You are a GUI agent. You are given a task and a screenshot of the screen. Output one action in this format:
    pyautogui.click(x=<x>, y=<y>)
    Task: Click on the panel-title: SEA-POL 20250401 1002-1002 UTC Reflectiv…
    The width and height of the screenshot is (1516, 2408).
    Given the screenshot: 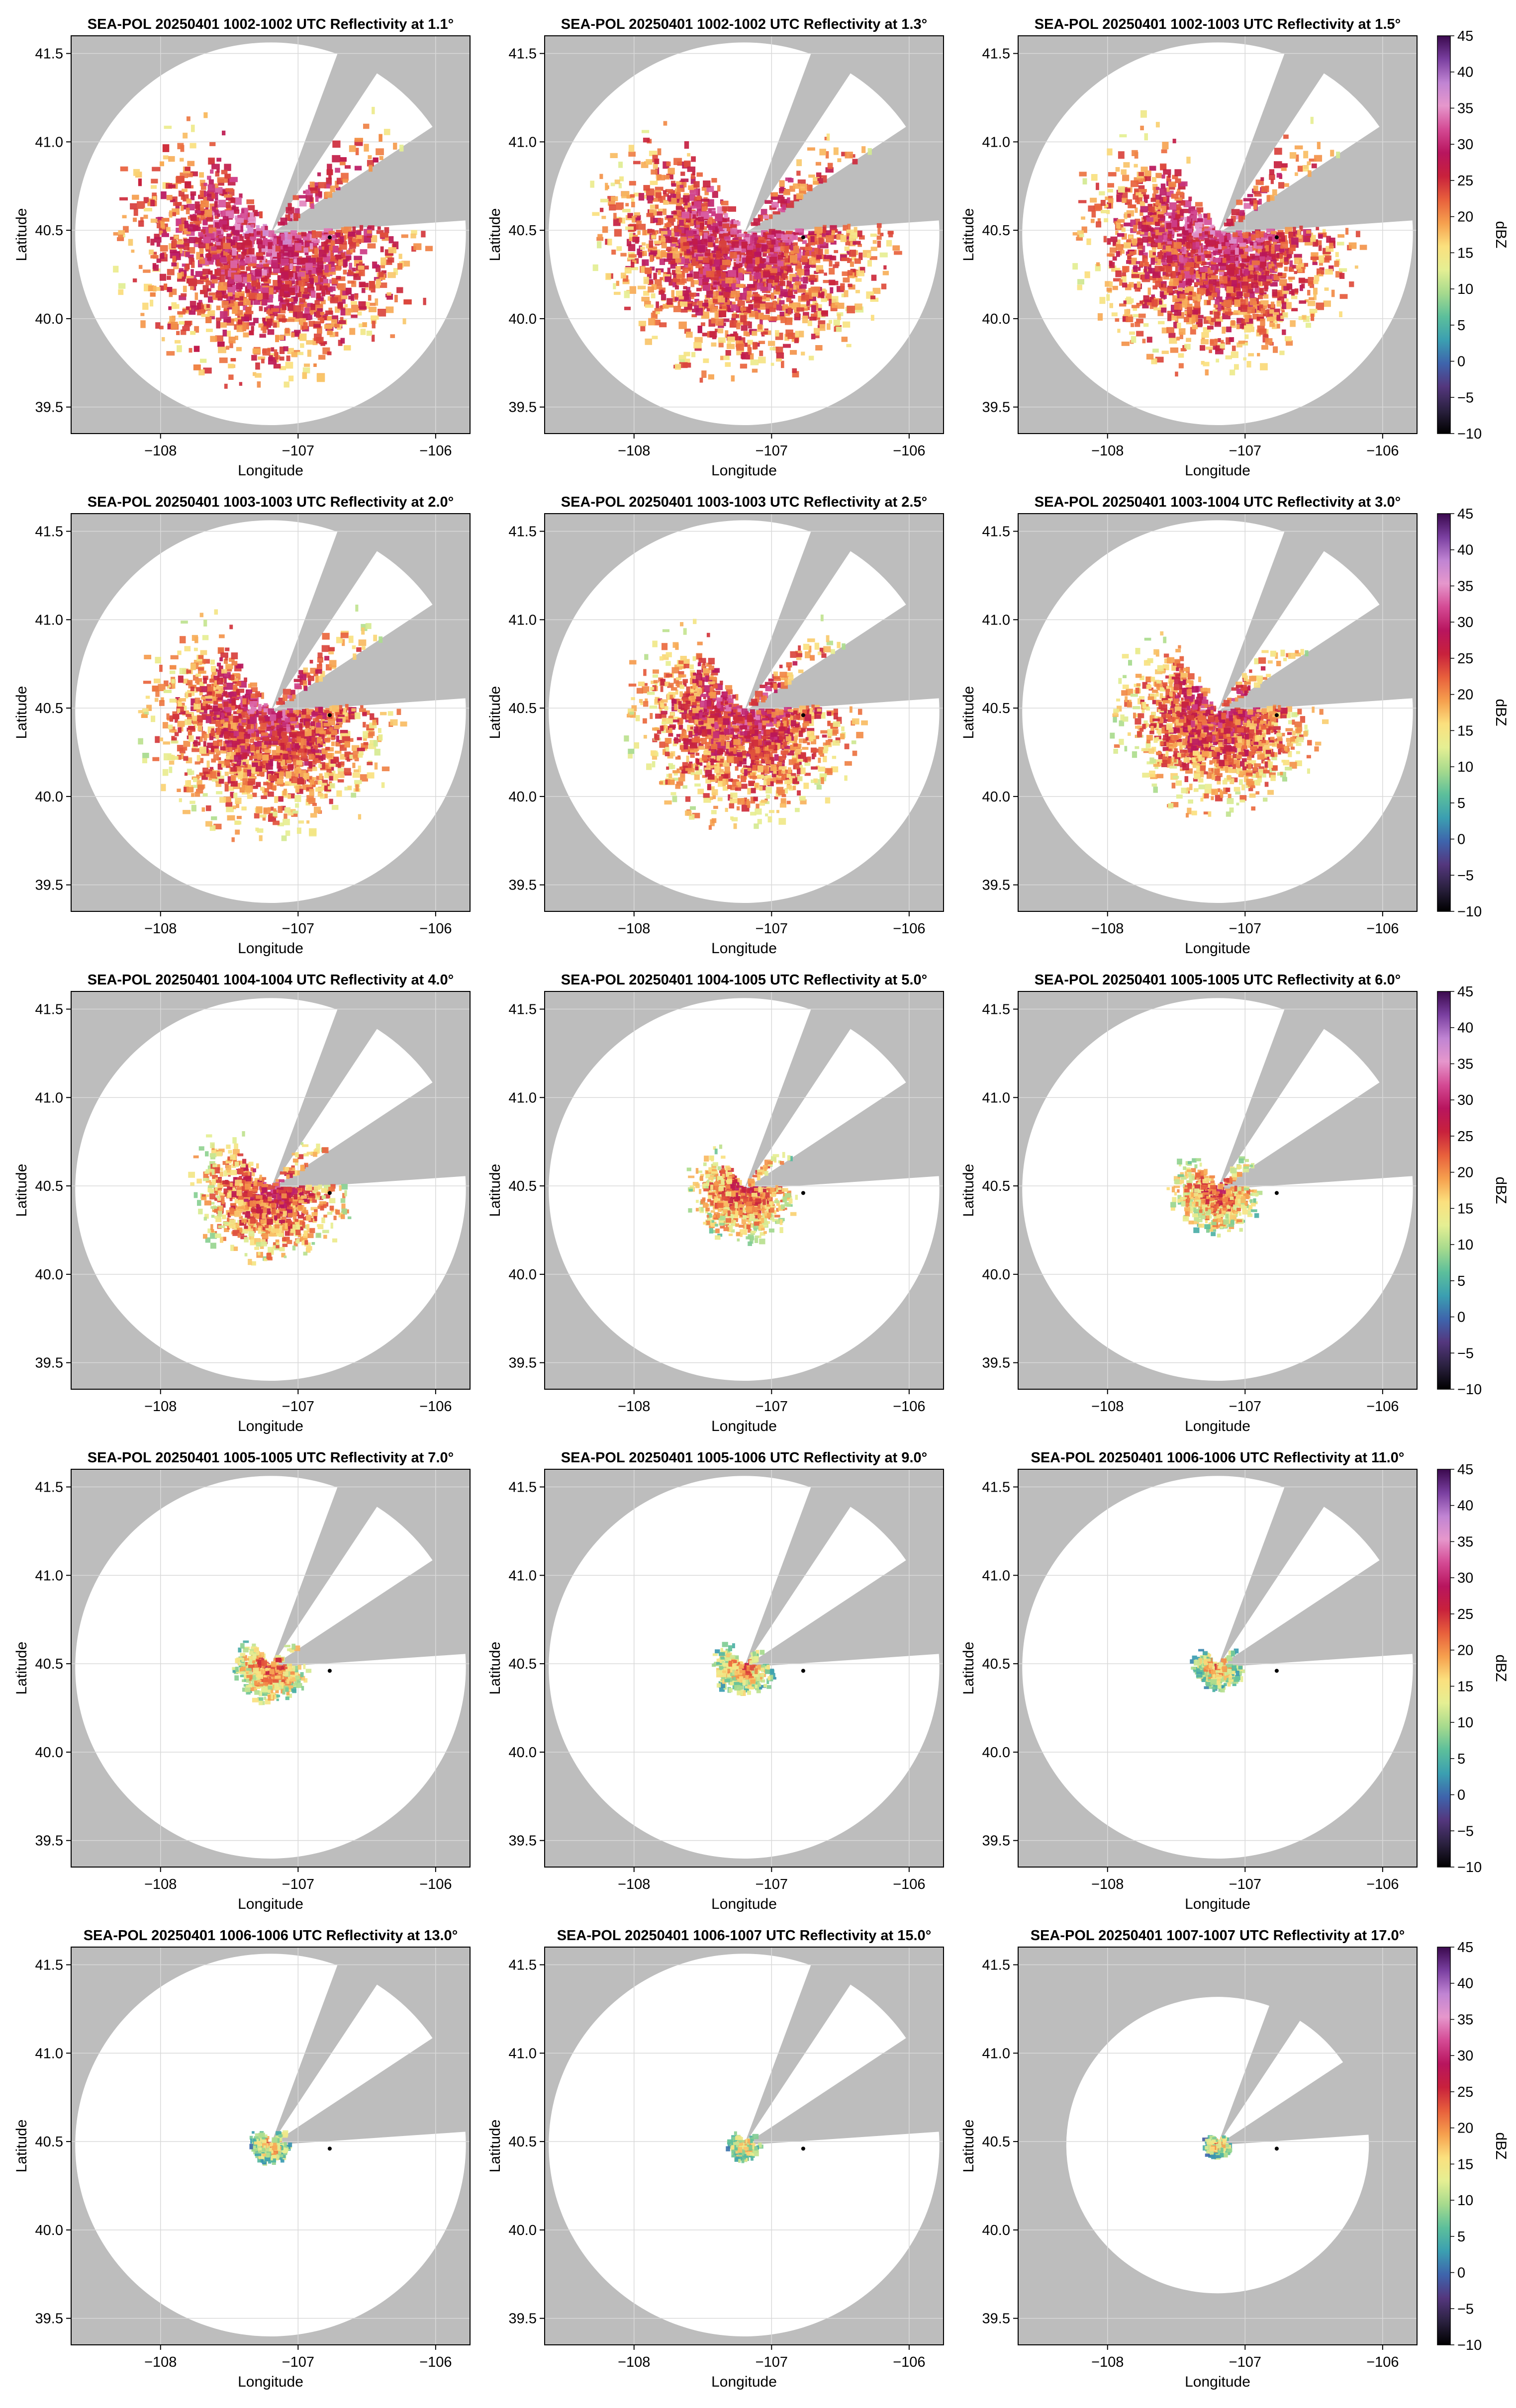 What is the action you would take?
    pyautogui.click(x=744, y=24)
    